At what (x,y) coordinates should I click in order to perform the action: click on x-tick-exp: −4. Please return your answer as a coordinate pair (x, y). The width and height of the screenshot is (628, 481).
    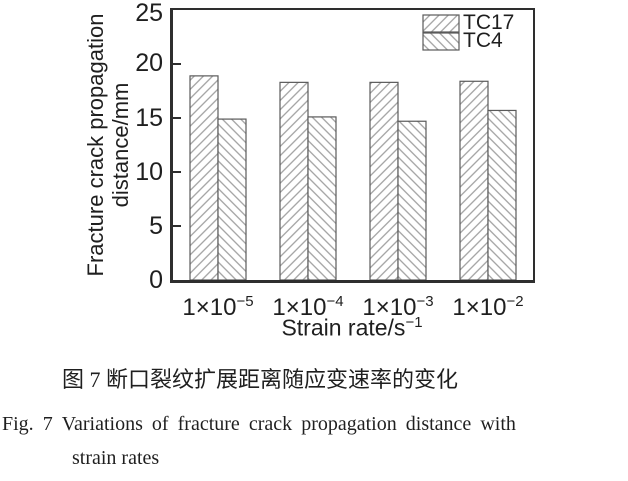
    Looking at the image, I should click on (335, 301).